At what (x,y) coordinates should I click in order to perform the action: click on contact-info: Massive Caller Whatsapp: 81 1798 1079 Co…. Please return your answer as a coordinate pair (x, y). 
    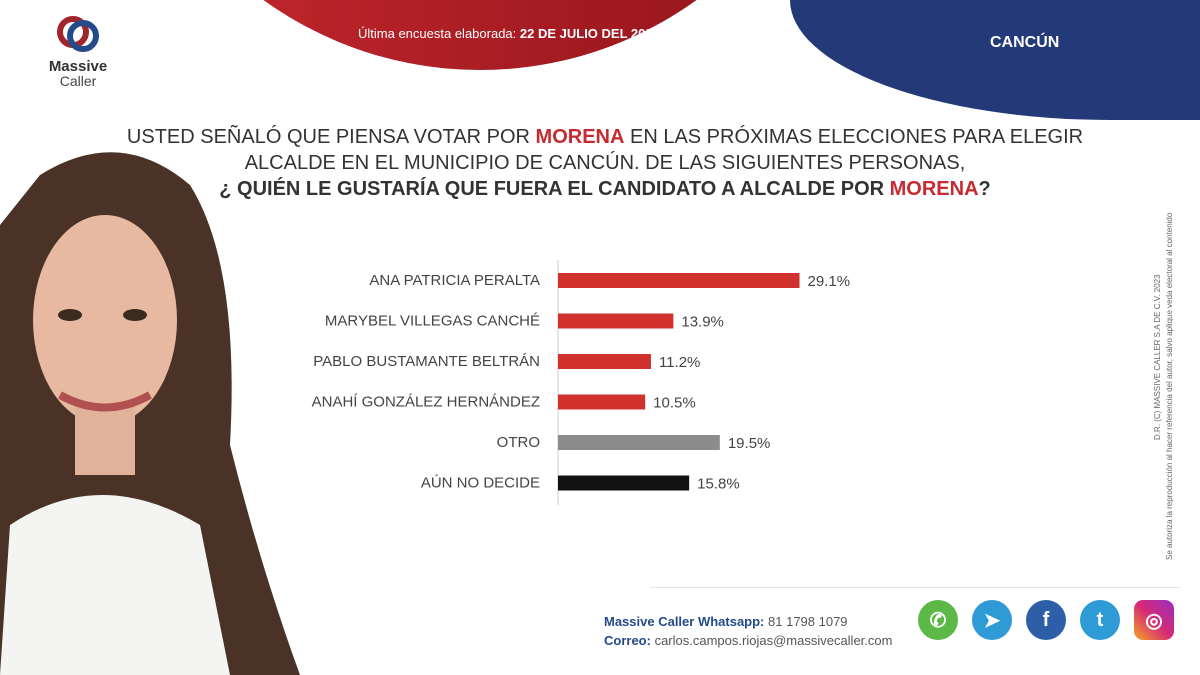
    Looking at the image, I should click on (748, 631).